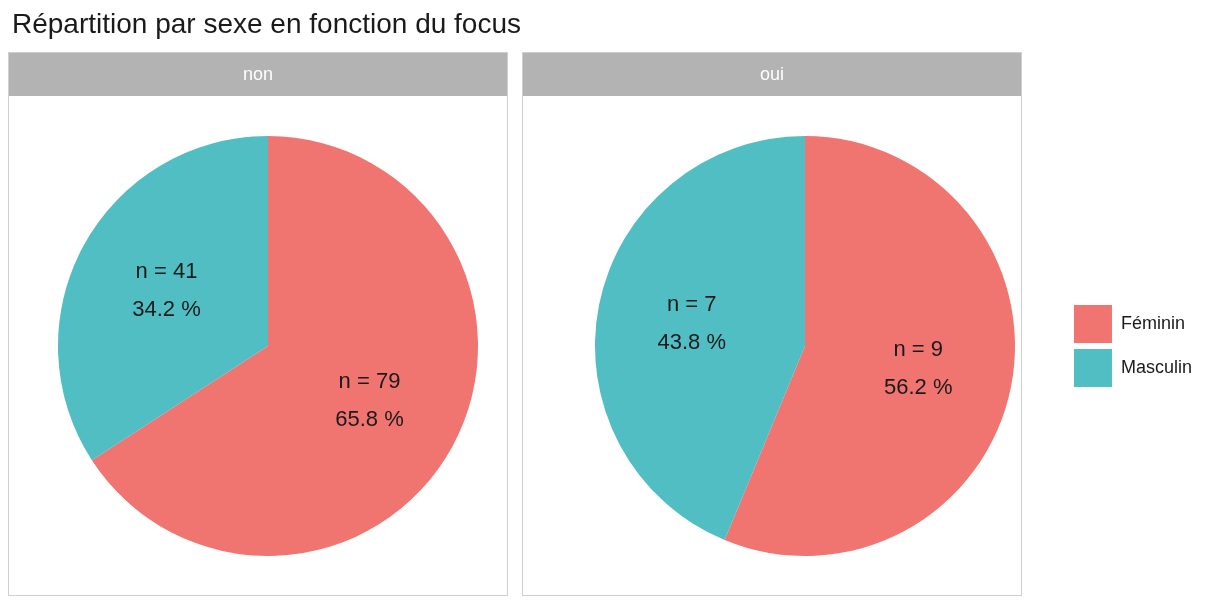 The image size is (1232, 606). I want to click on data-label: n = 79 65.8 %, so click(369, 400).